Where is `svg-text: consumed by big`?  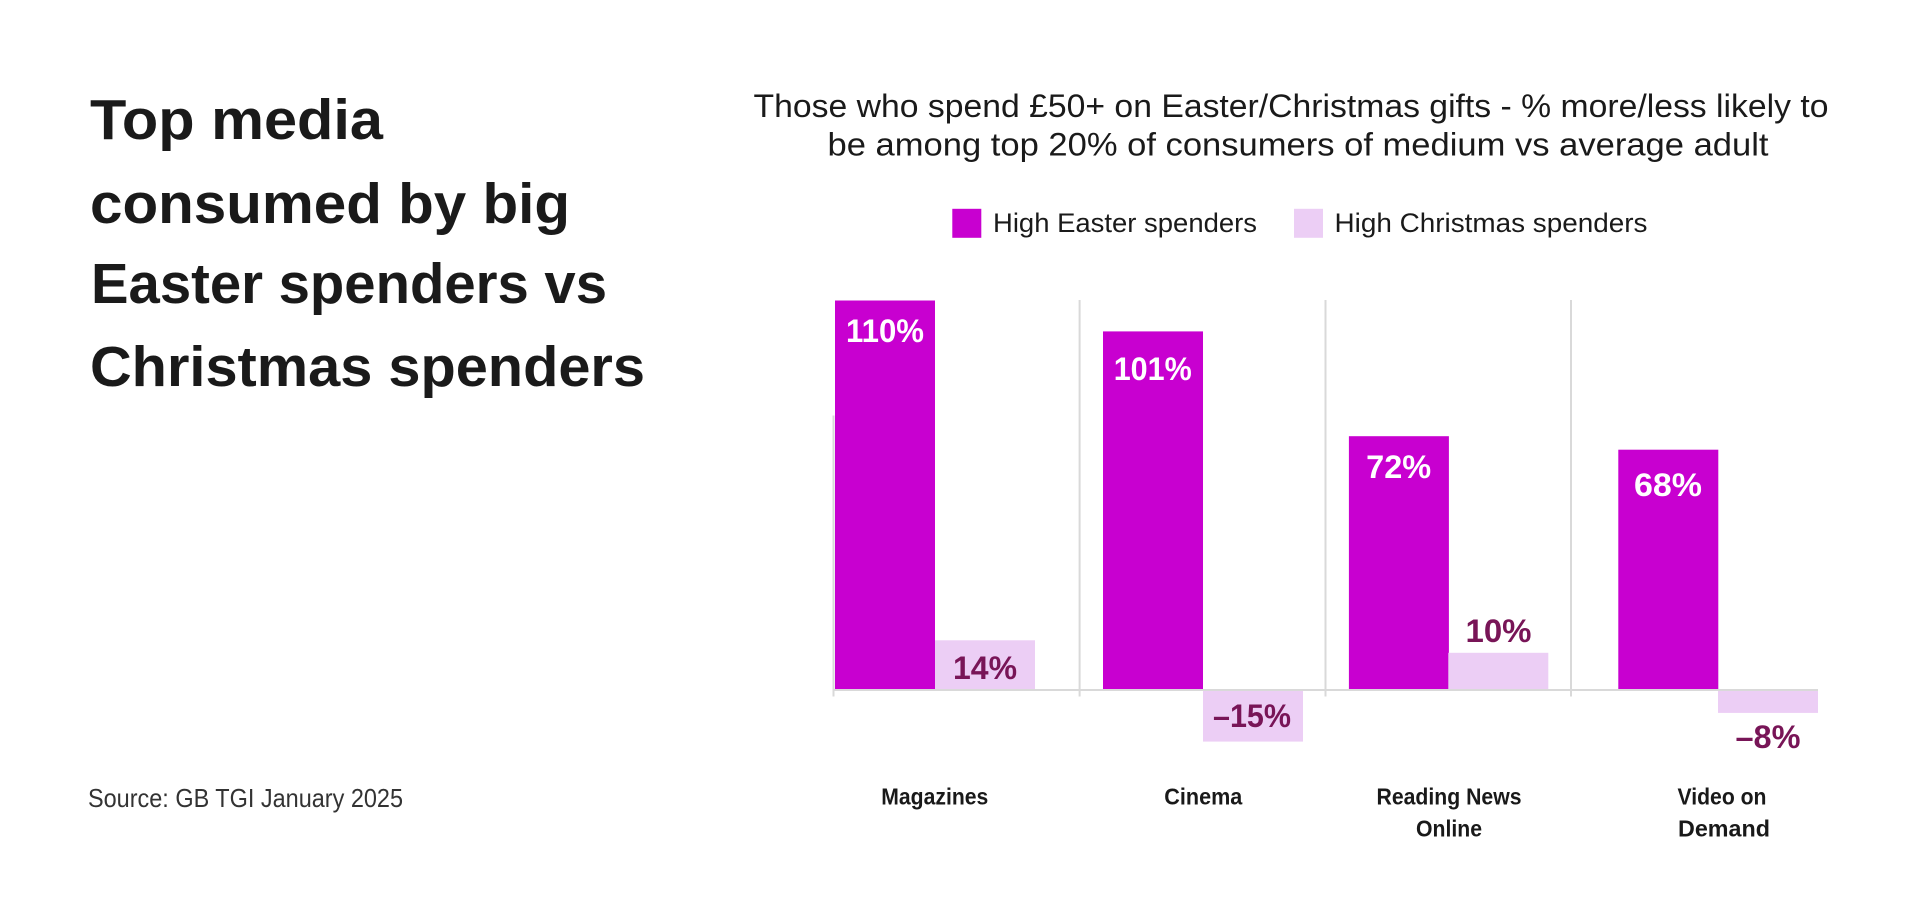 svg-text: consumed by big is located at coordinates (330, 204).